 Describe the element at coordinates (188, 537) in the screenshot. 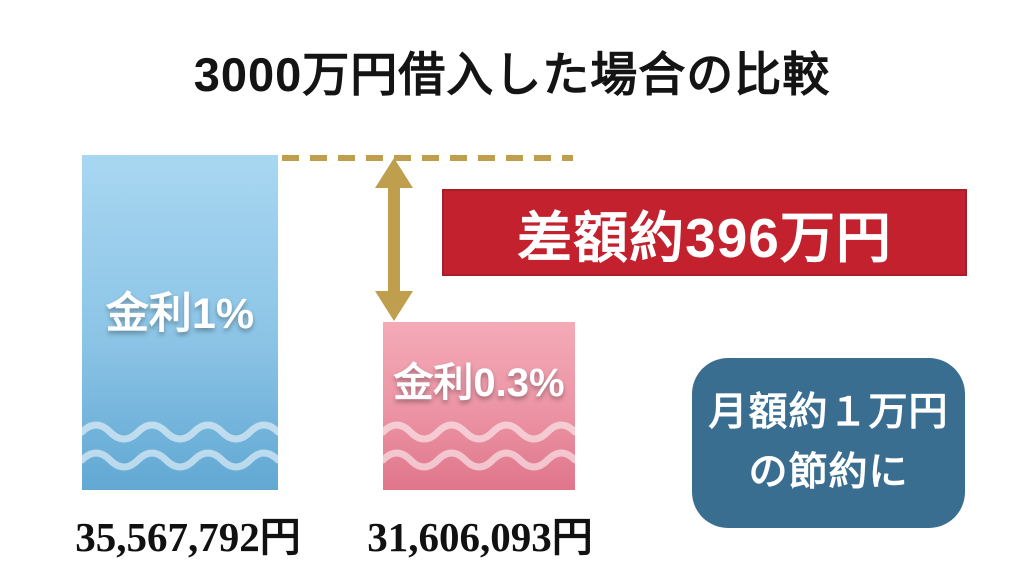

I see `bar1-value: 35,567,792円` at that location.